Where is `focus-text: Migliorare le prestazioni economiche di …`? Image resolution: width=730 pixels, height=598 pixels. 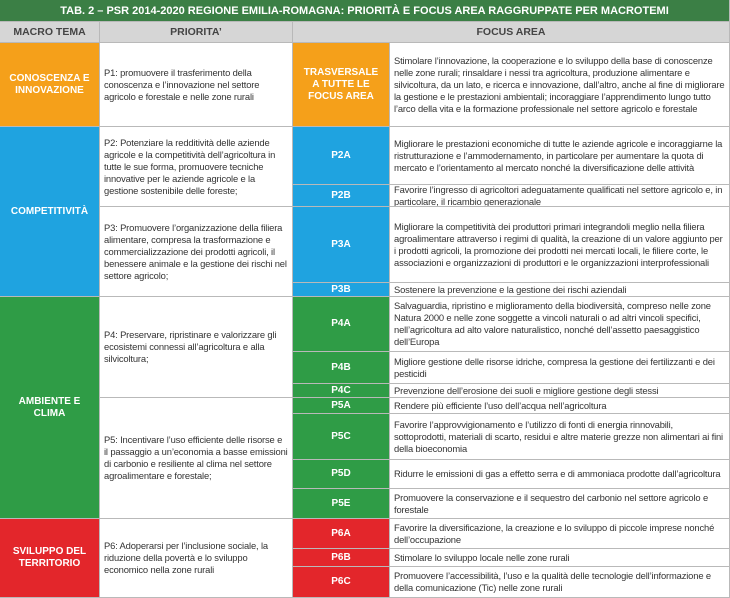 focus-text: Migliorare le prestazioni economiche di … is located at coordinates (560, 156).